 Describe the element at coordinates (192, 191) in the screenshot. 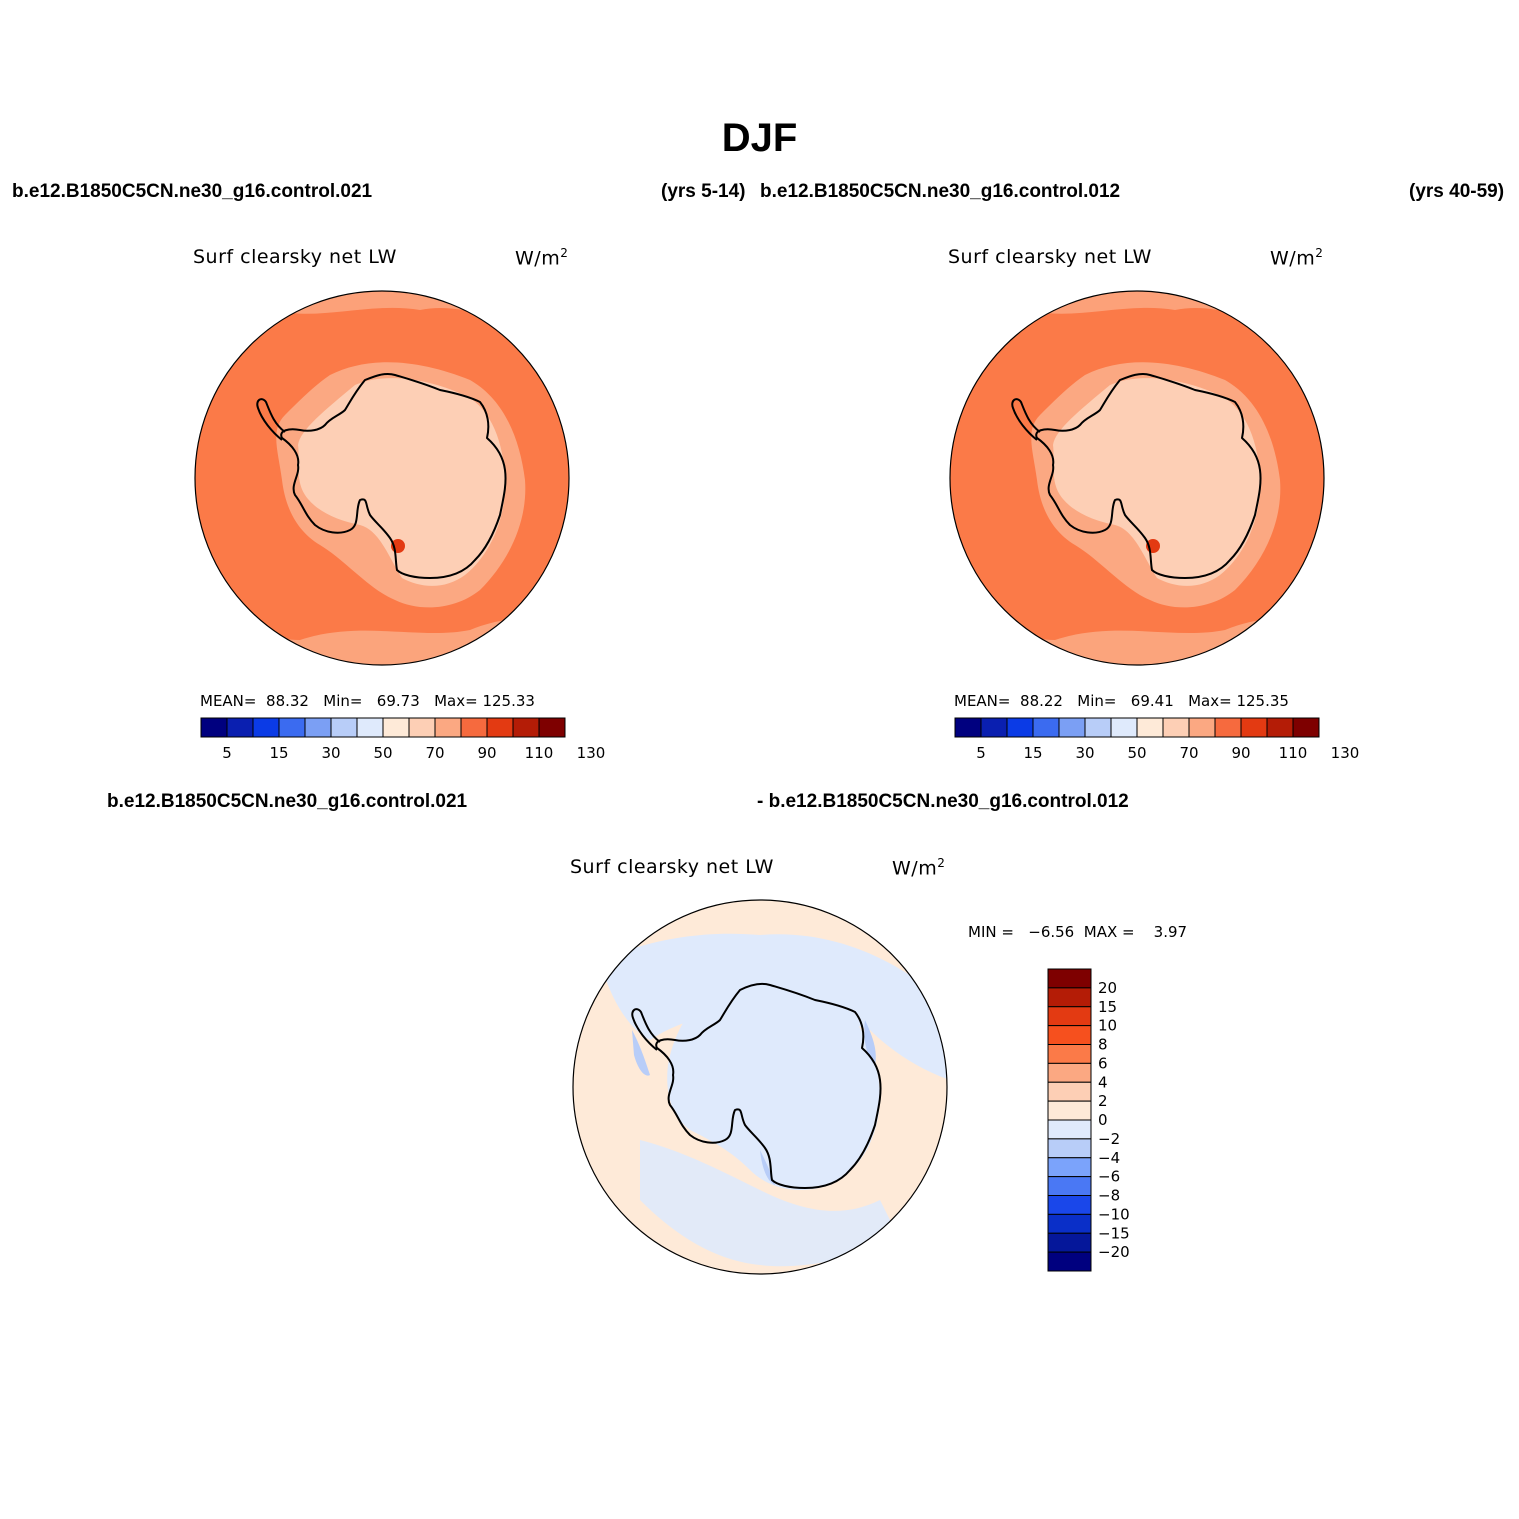

I see `case-a-label: b.e12.B1850C5CN.ne30_g16.control.021` at that location.